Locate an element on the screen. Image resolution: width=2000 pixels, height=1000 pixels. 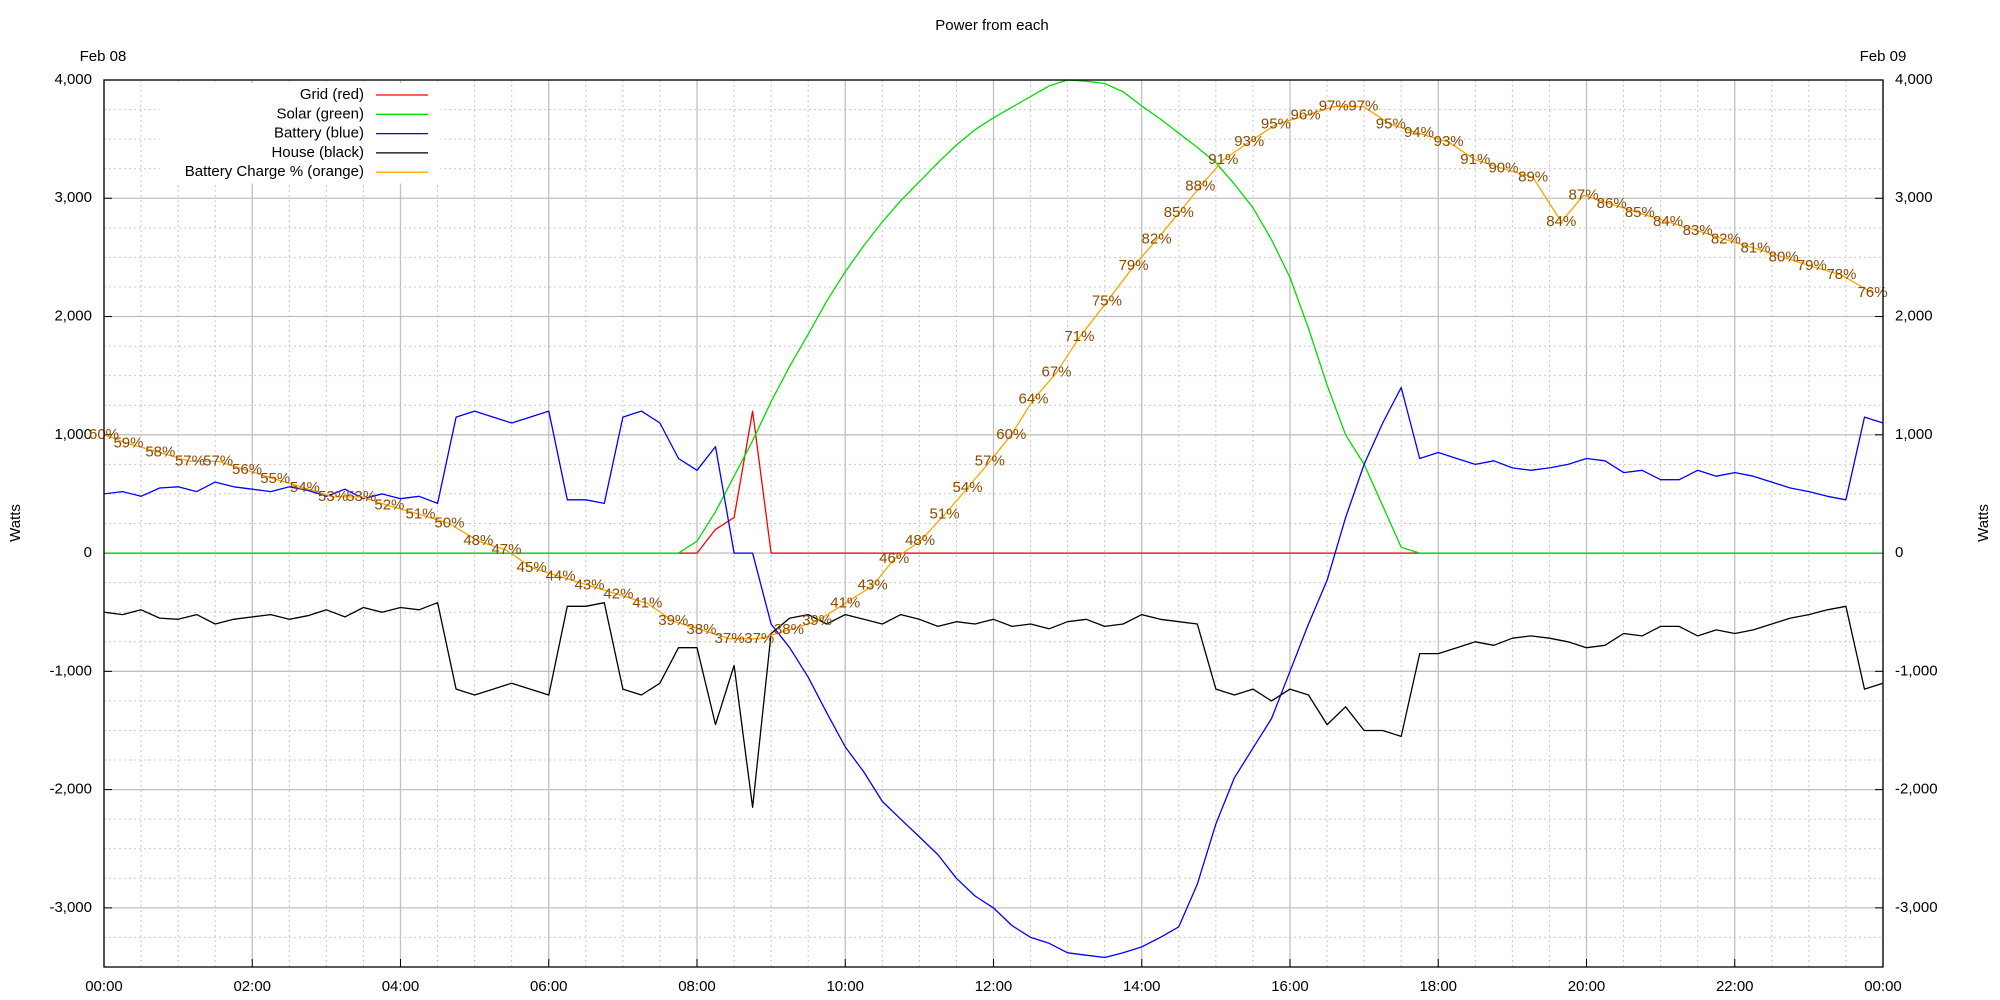
y2-tick-label: -2,000 is located at coordinates (1916, 789).